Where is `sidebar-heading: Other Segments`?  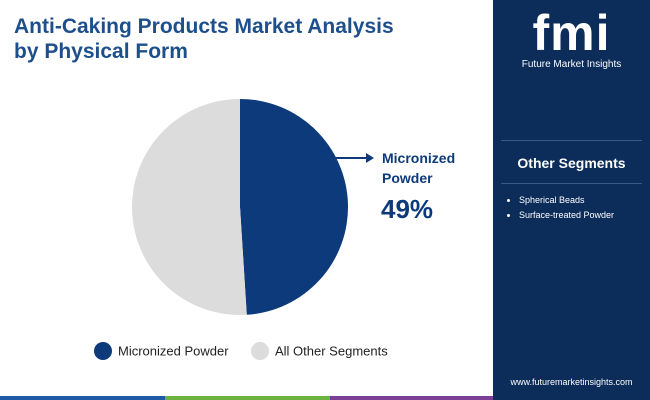
sidebar-heading: Other Segments is located at coordinates (571, 163).